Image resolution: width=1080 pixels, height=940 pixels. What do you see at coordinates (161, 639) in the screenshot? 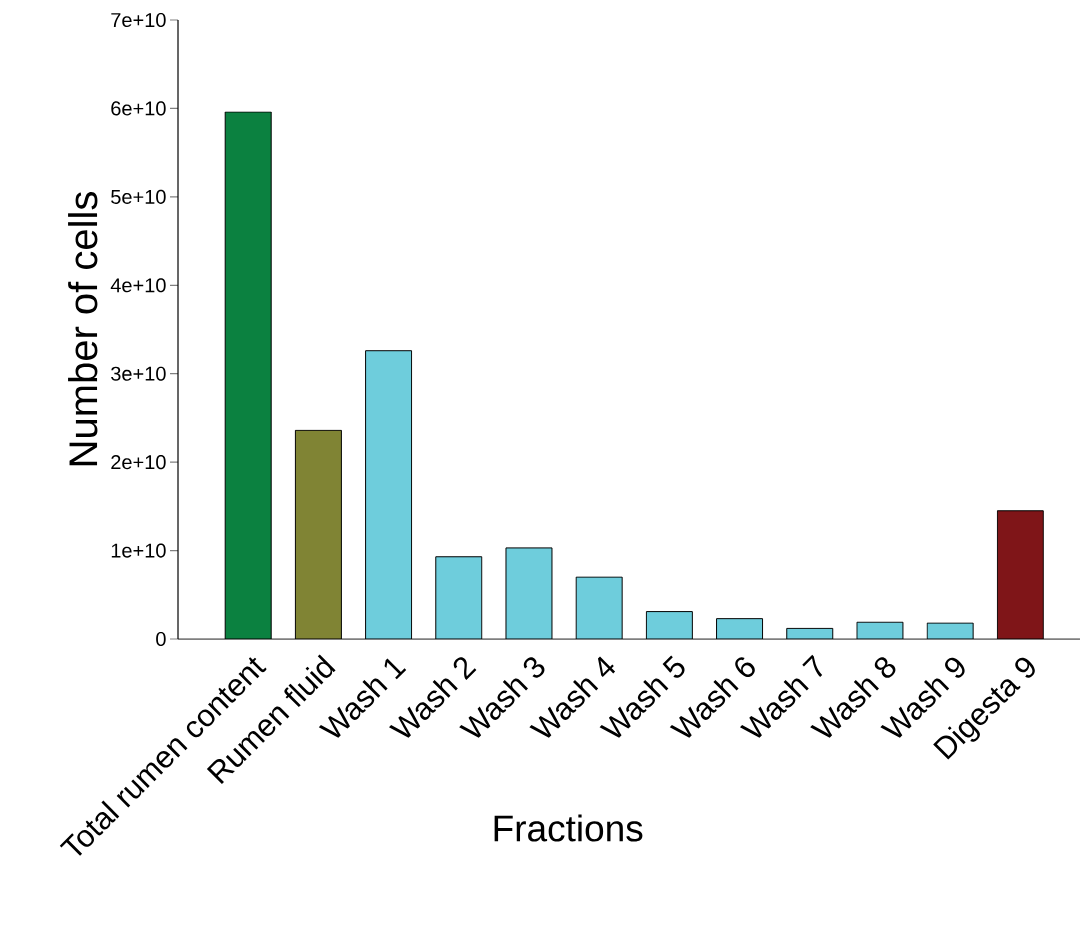
I see `y-tick-label: 0` at bounding box center [161, 639].